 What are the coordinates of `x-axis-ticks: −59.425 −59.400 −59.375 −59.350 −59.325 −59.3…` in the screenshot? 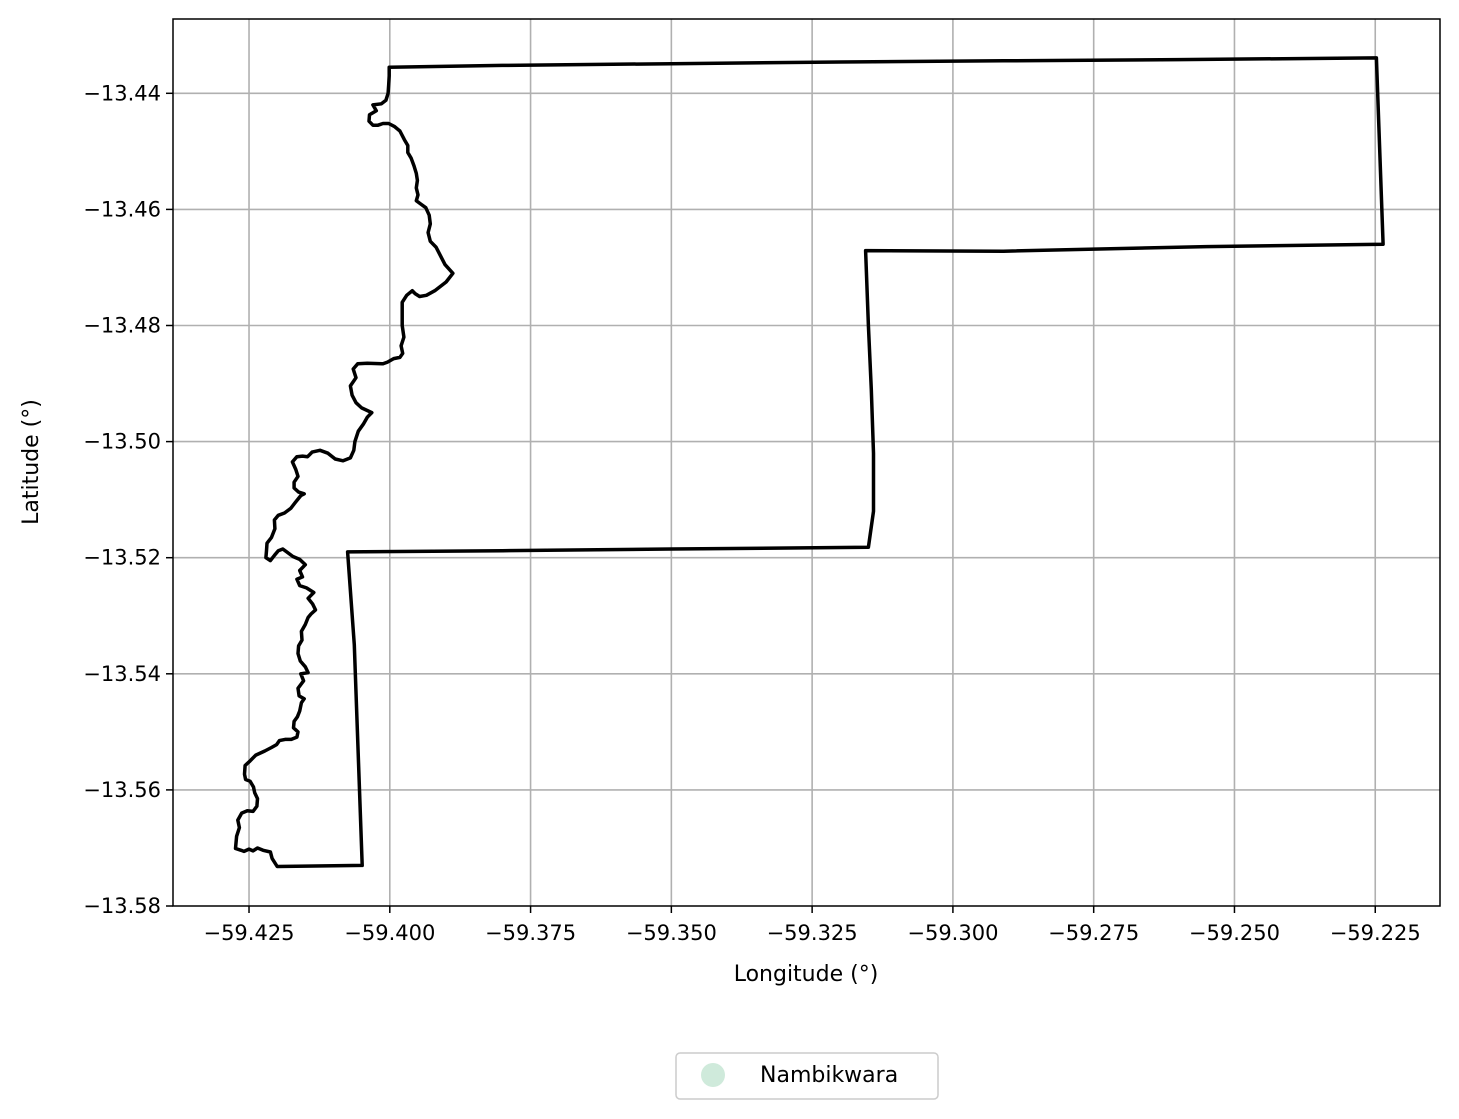 It's located at (812, 925).